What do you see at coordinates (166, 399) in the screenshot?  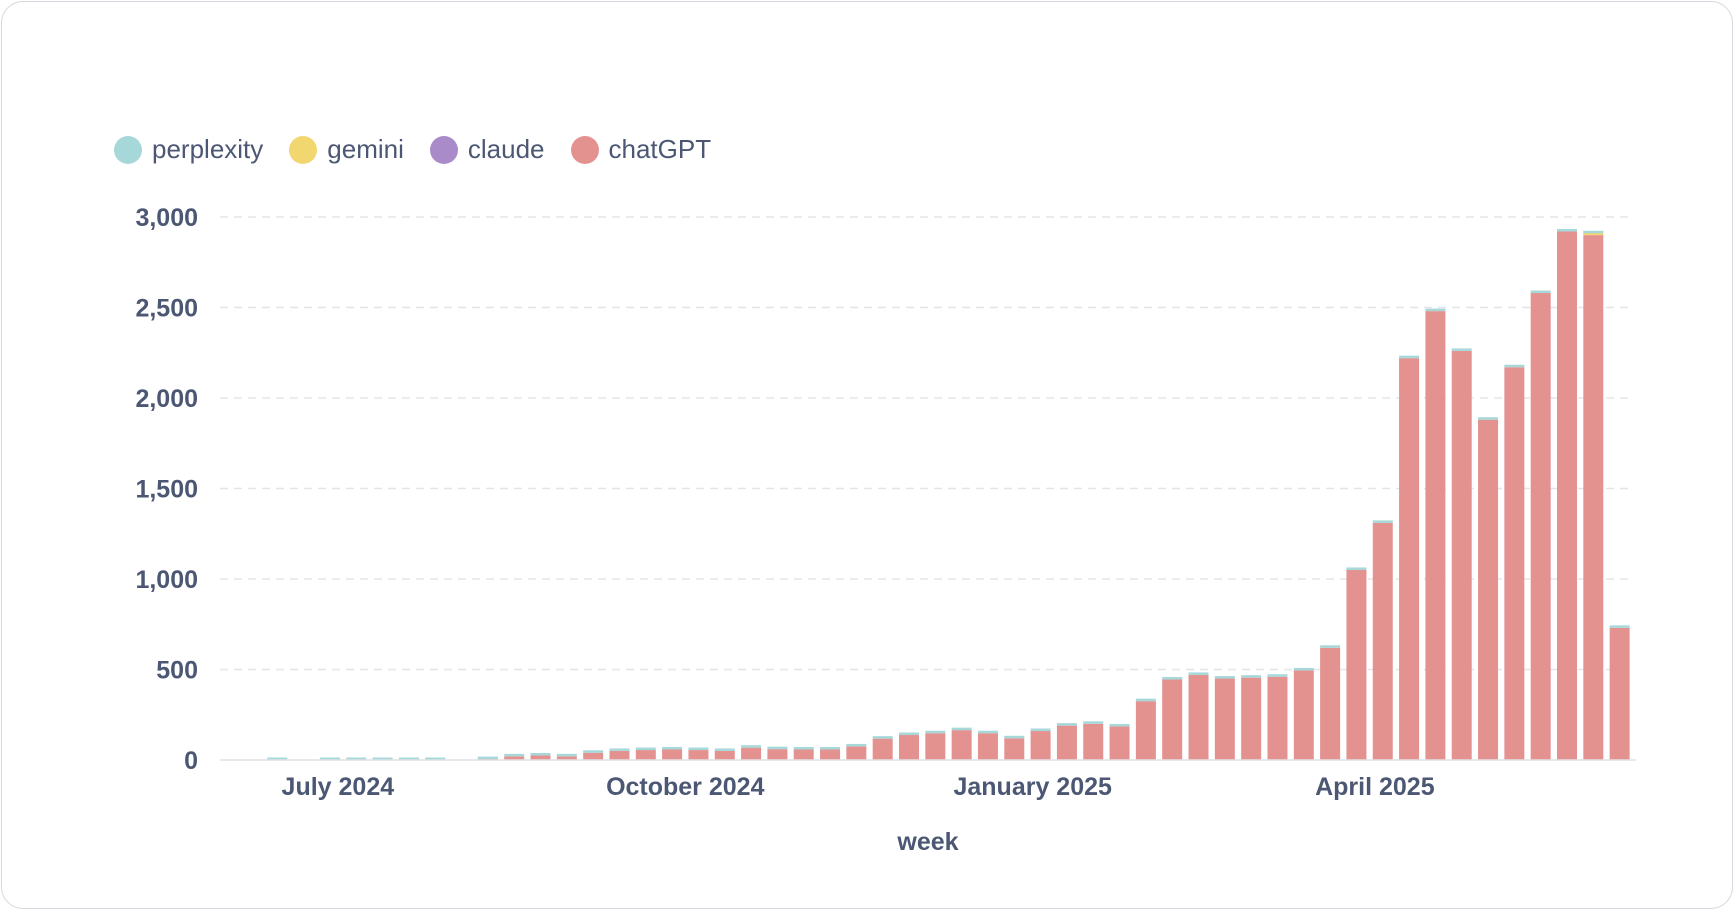 I see `y-tick-label: 2,000` at bounding box center [166, 399].